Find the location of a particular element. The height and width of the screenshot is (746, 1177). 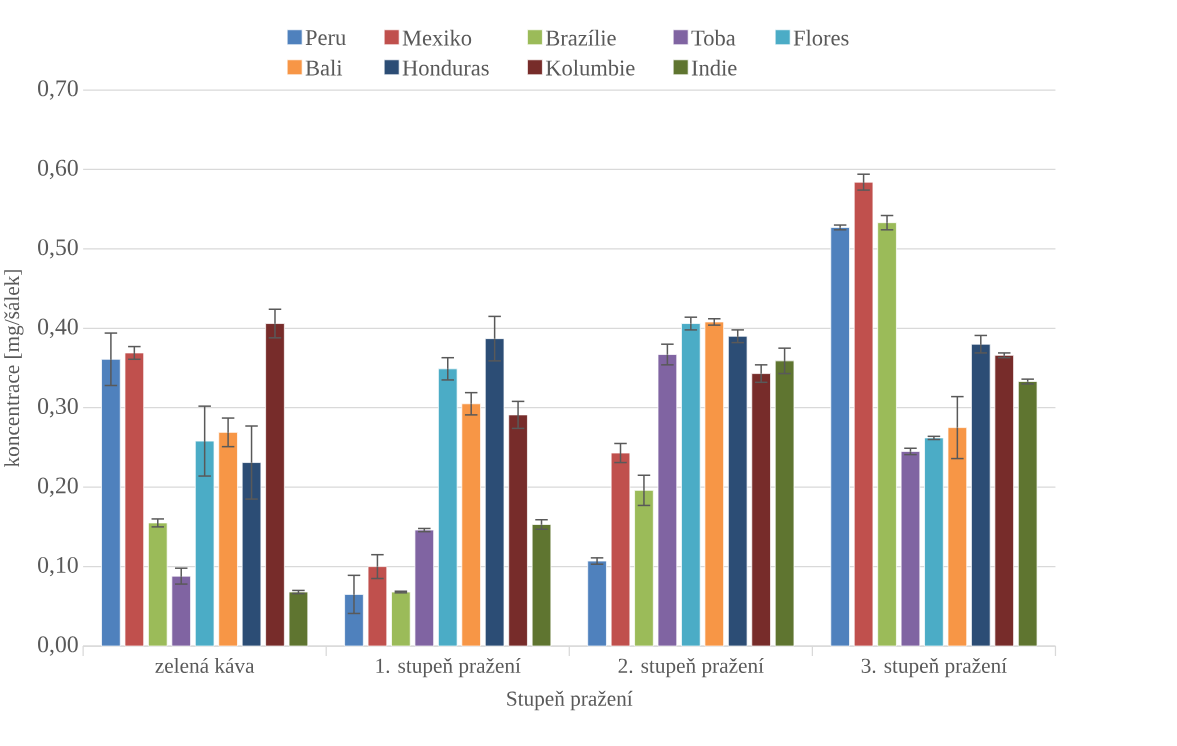

x-axis-title: Stupeň pražení is located at coordinates (570, 700).